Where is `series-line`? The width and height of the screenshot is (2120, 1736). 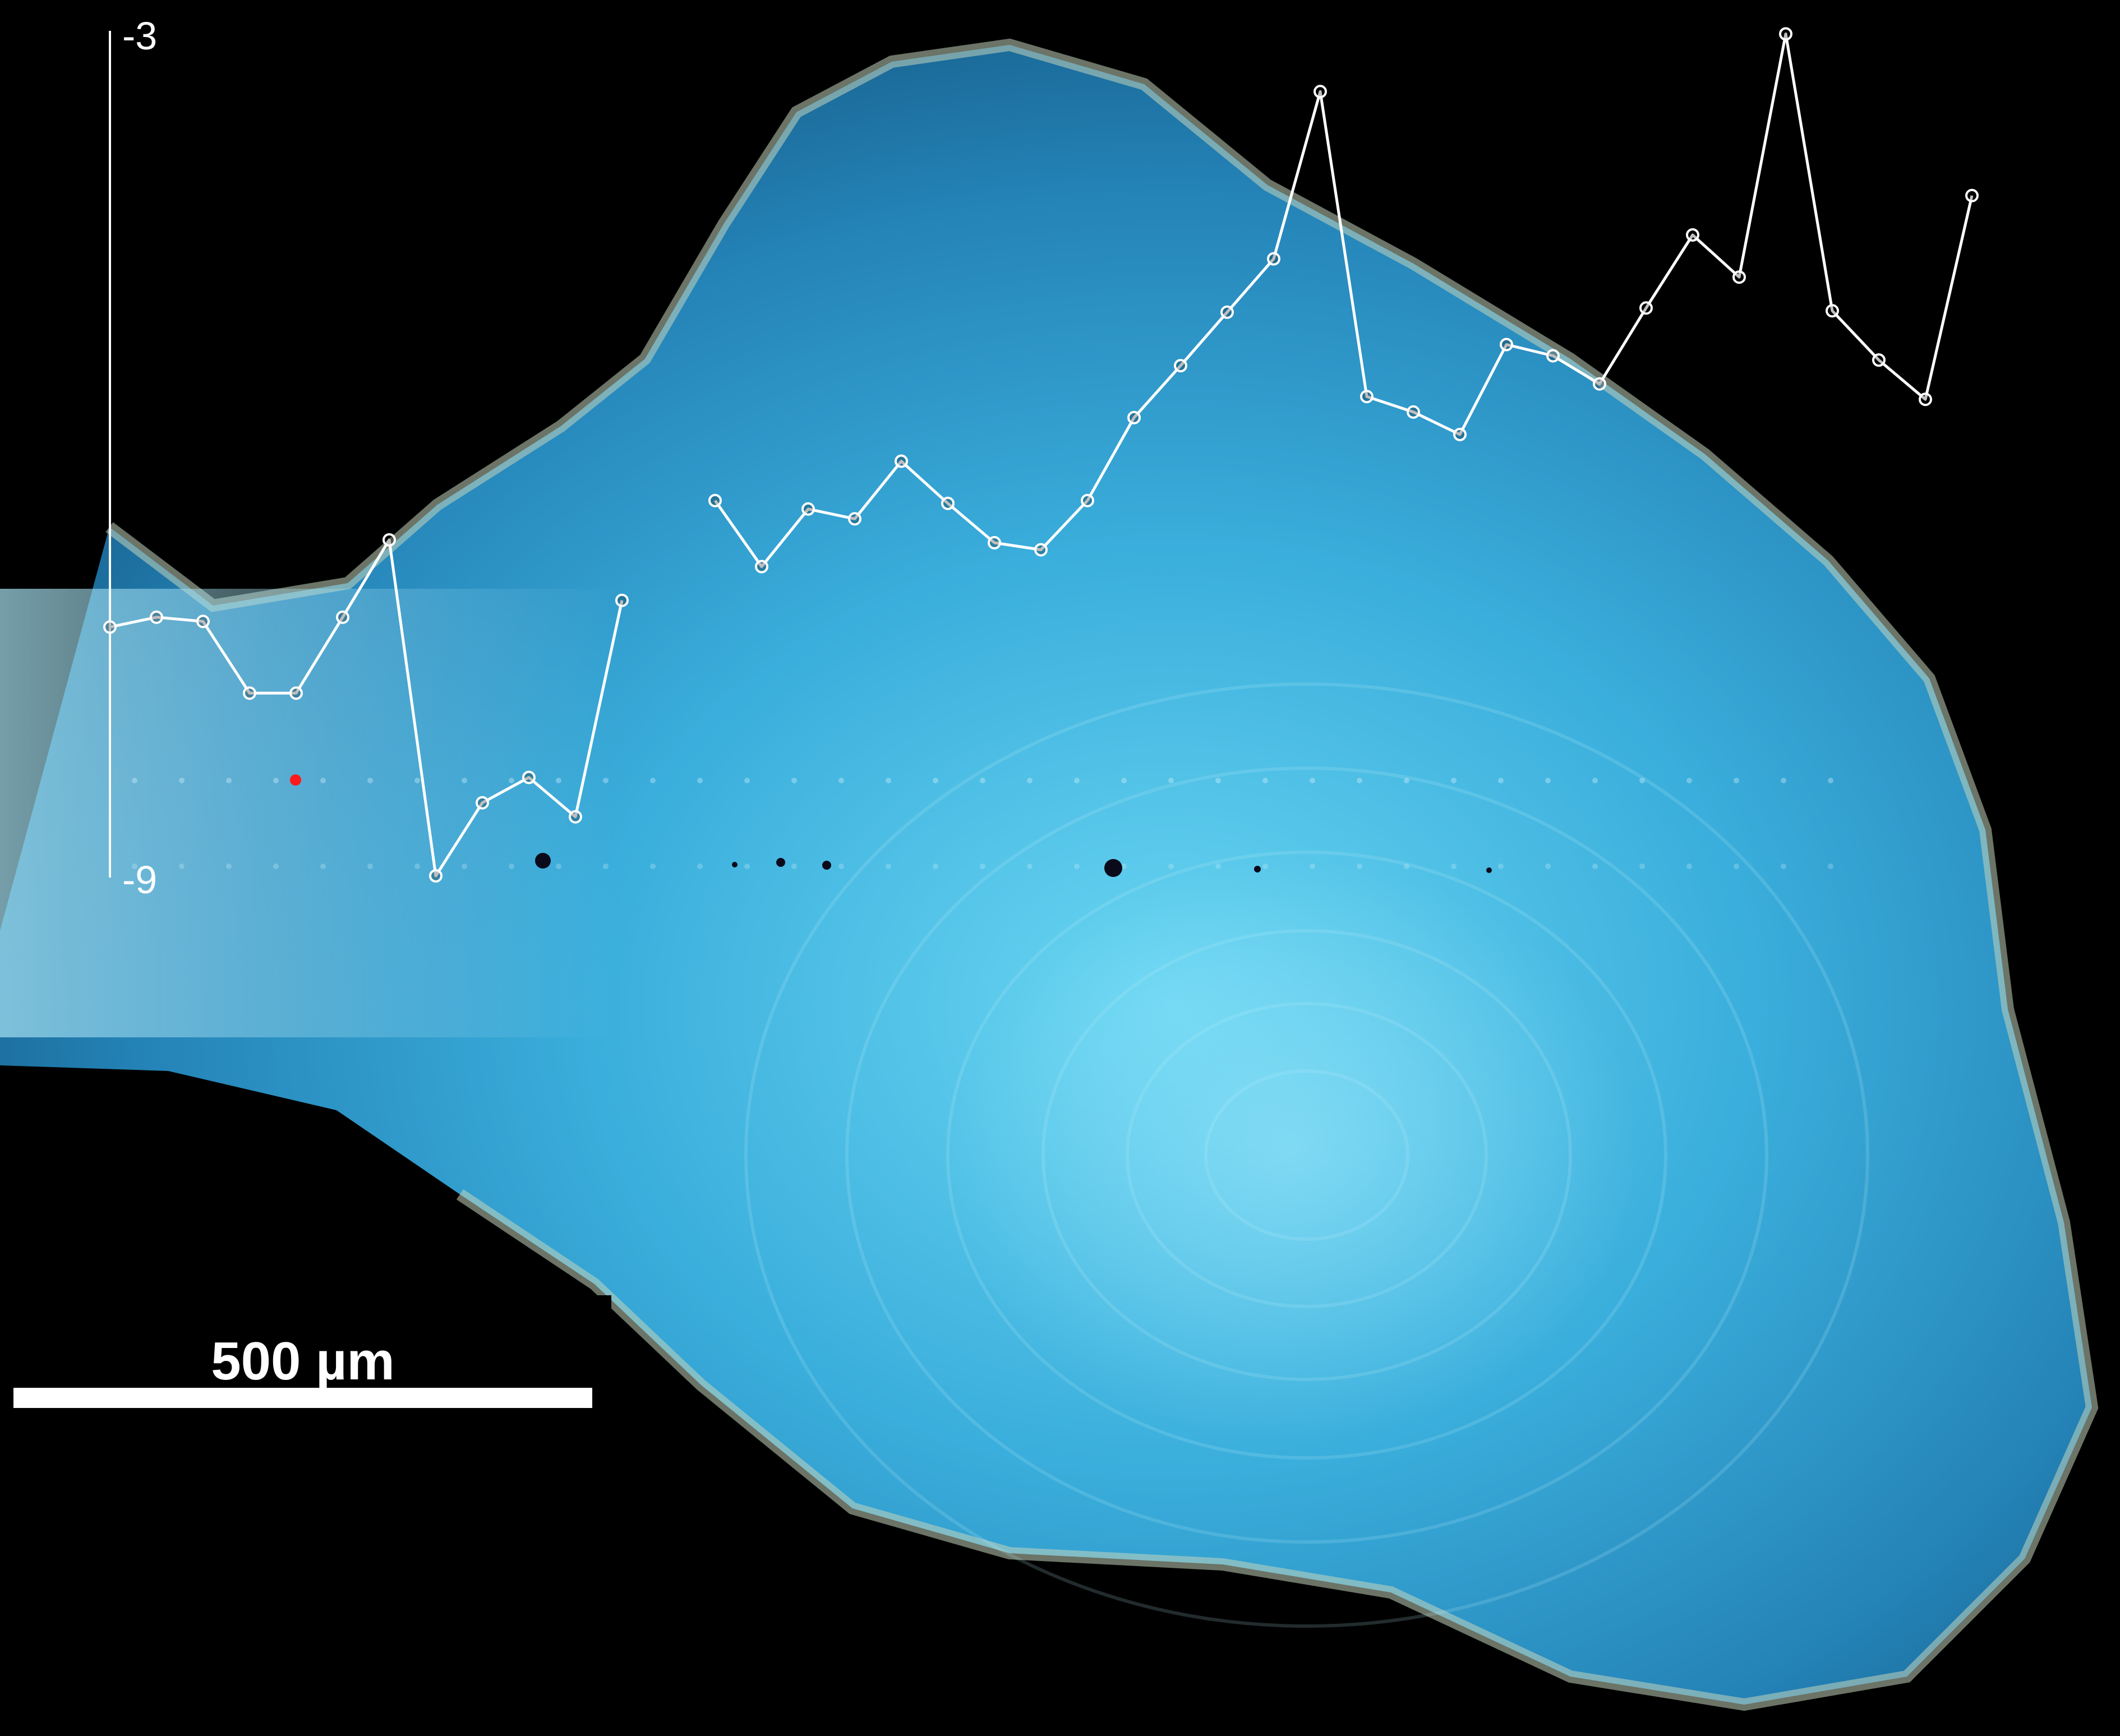
series-line is located at coordinates (366, 708).